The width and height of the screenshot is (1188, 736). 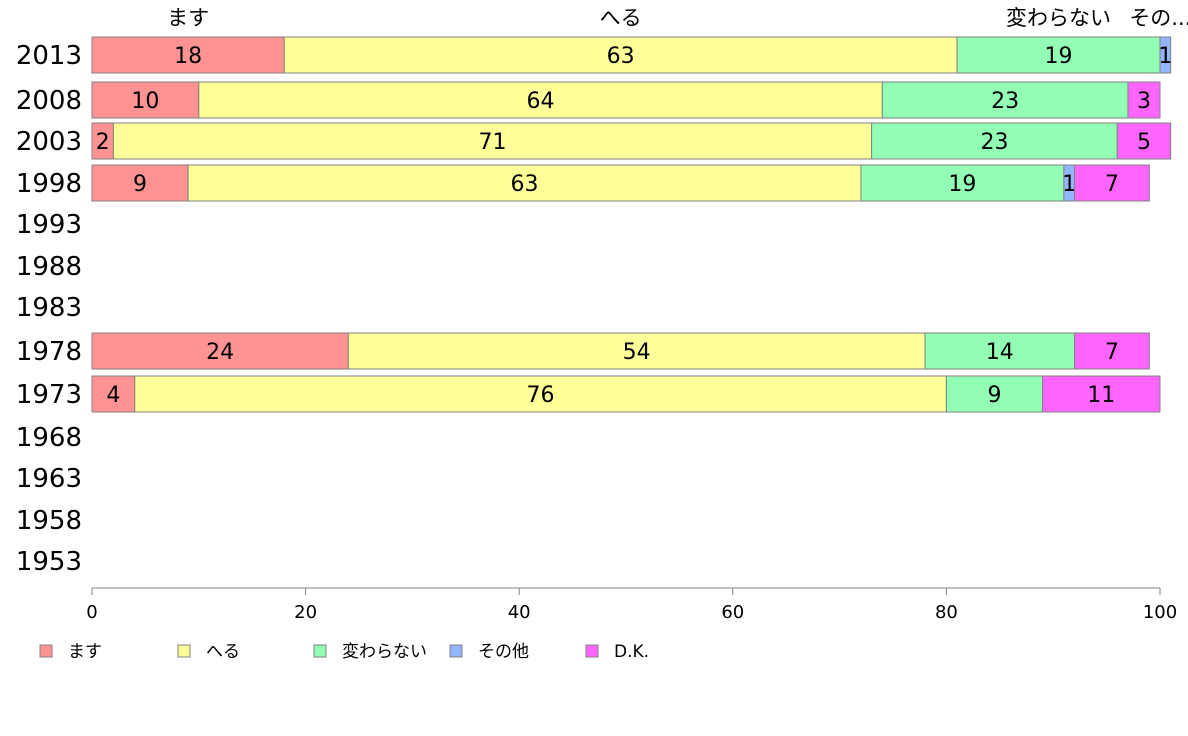 I want to click on data-label-2013-series-0: 18, so click(x=188, y=56).